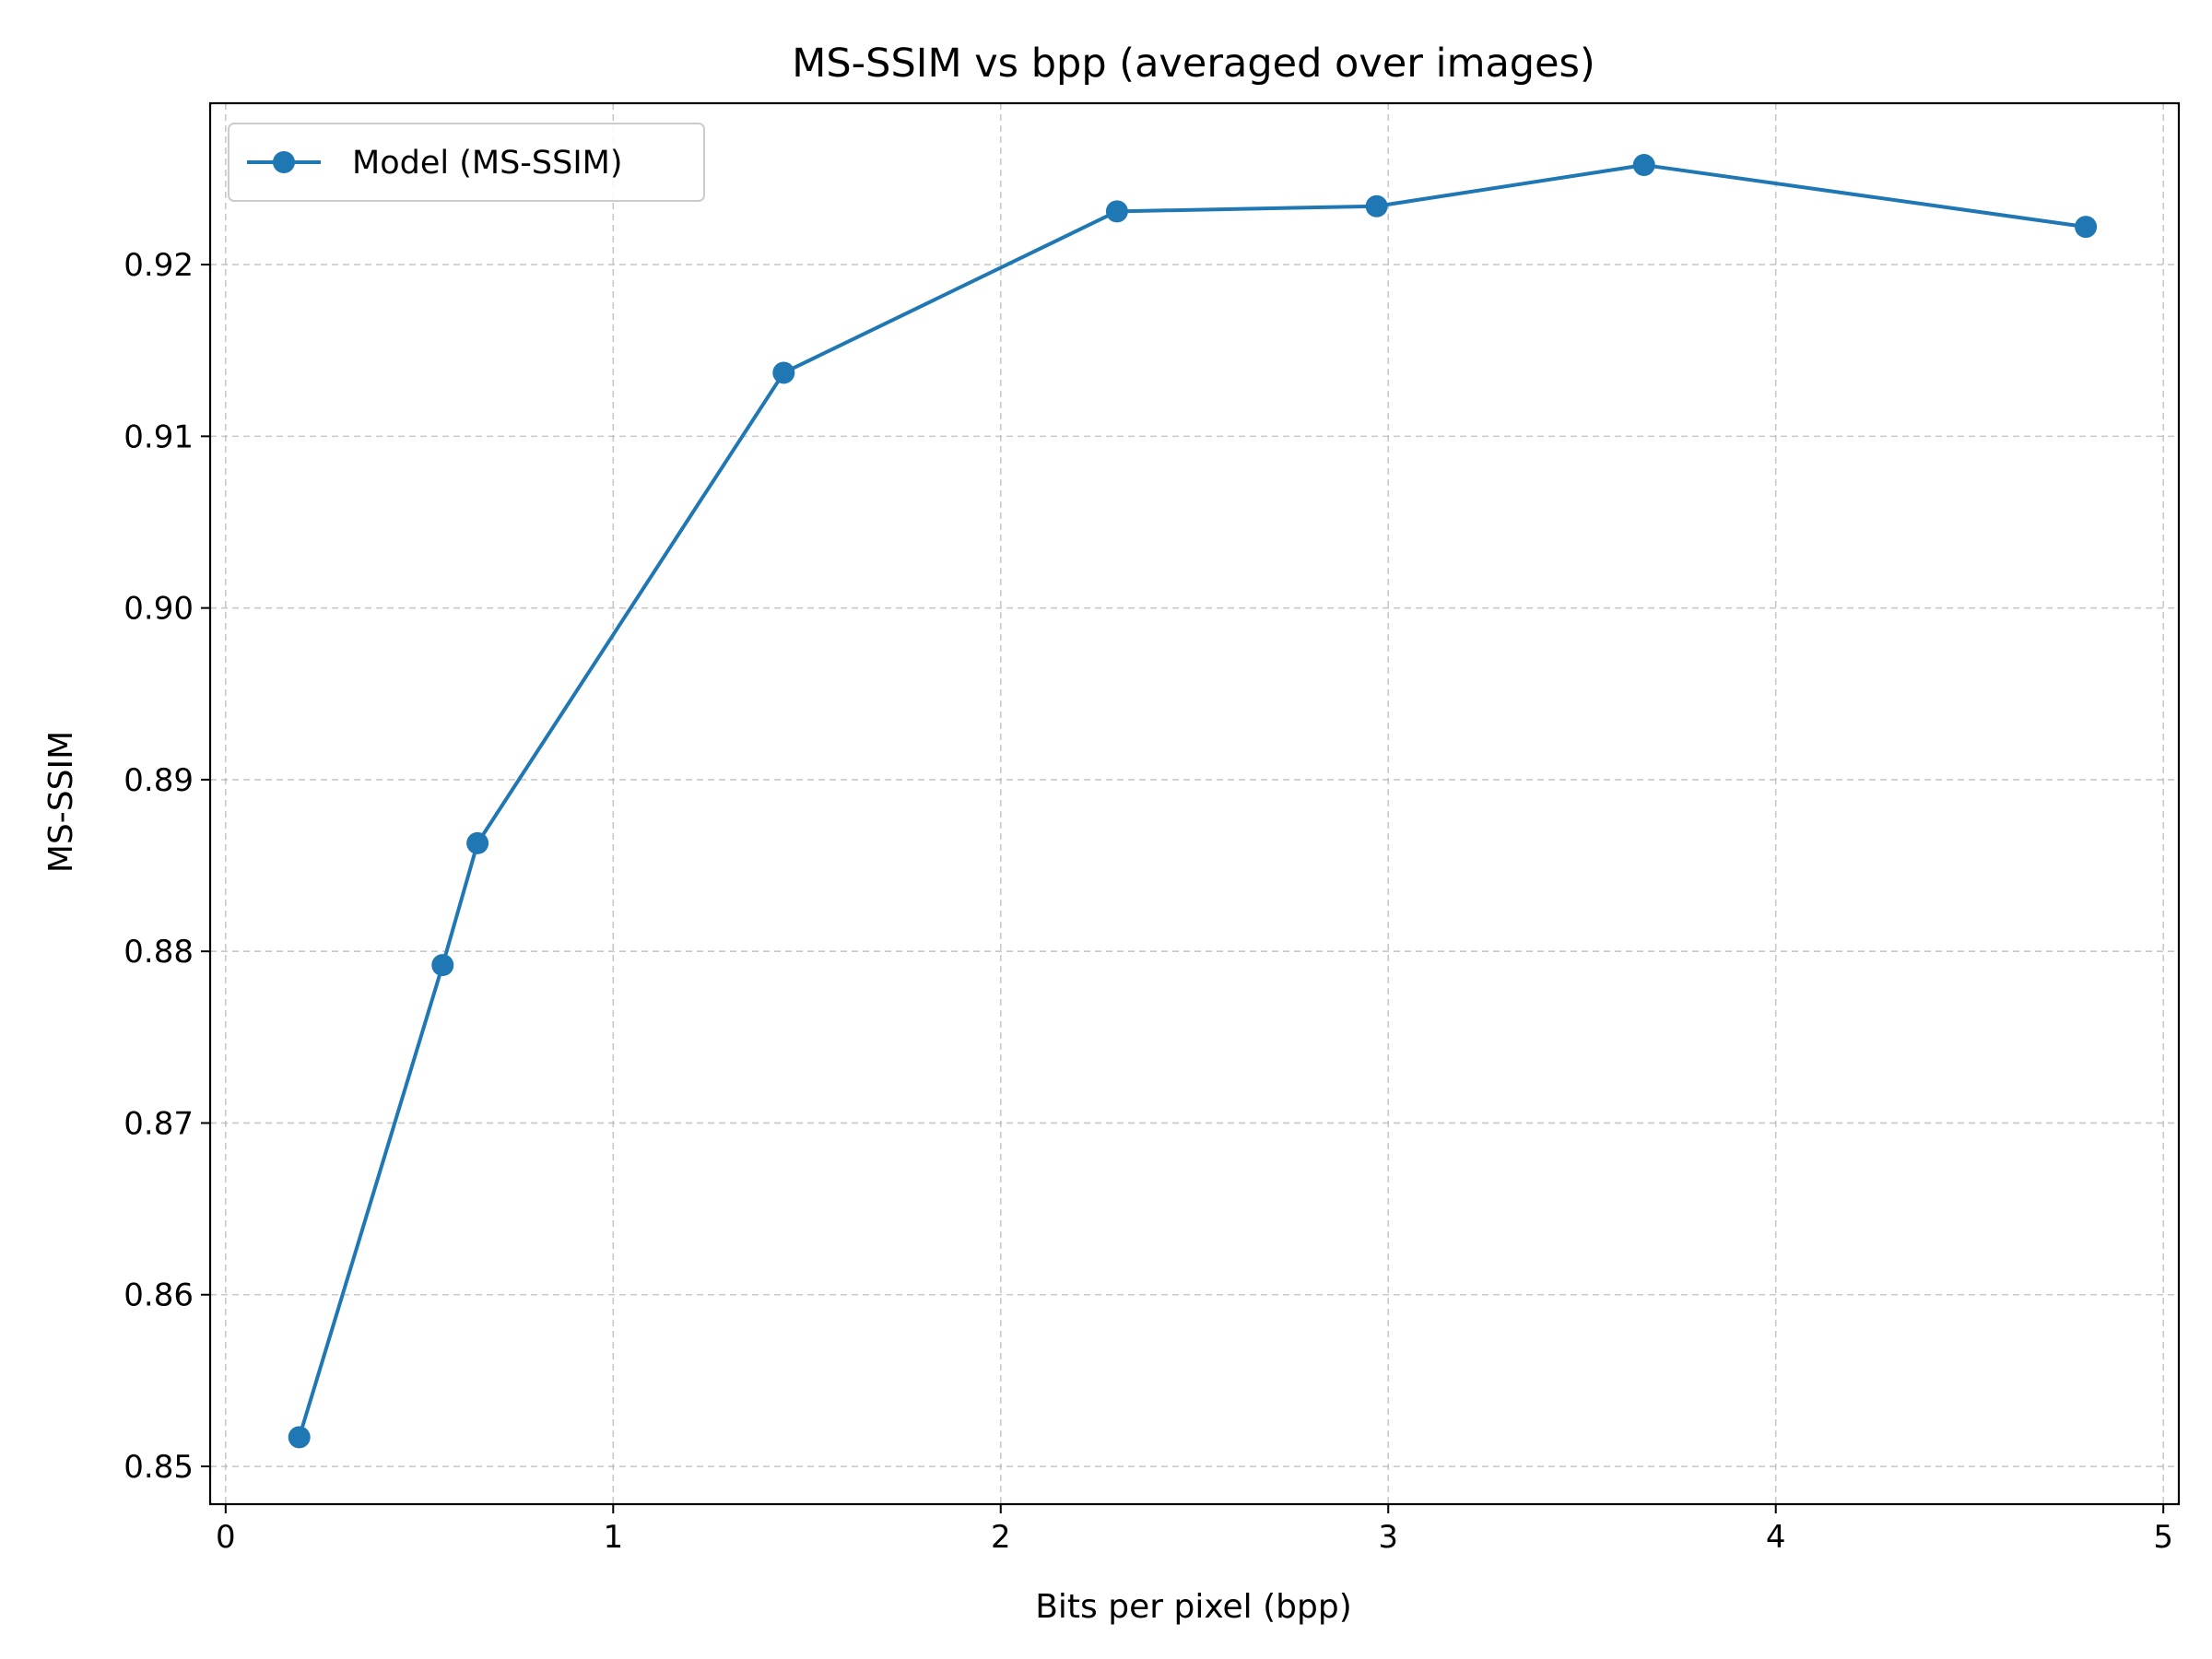 The width and height of the screenshot is (2212, 1659). Describe the element at coordinates (159, 1123) in the screenshot. I see `y-tick-label: 0.87` at that location.